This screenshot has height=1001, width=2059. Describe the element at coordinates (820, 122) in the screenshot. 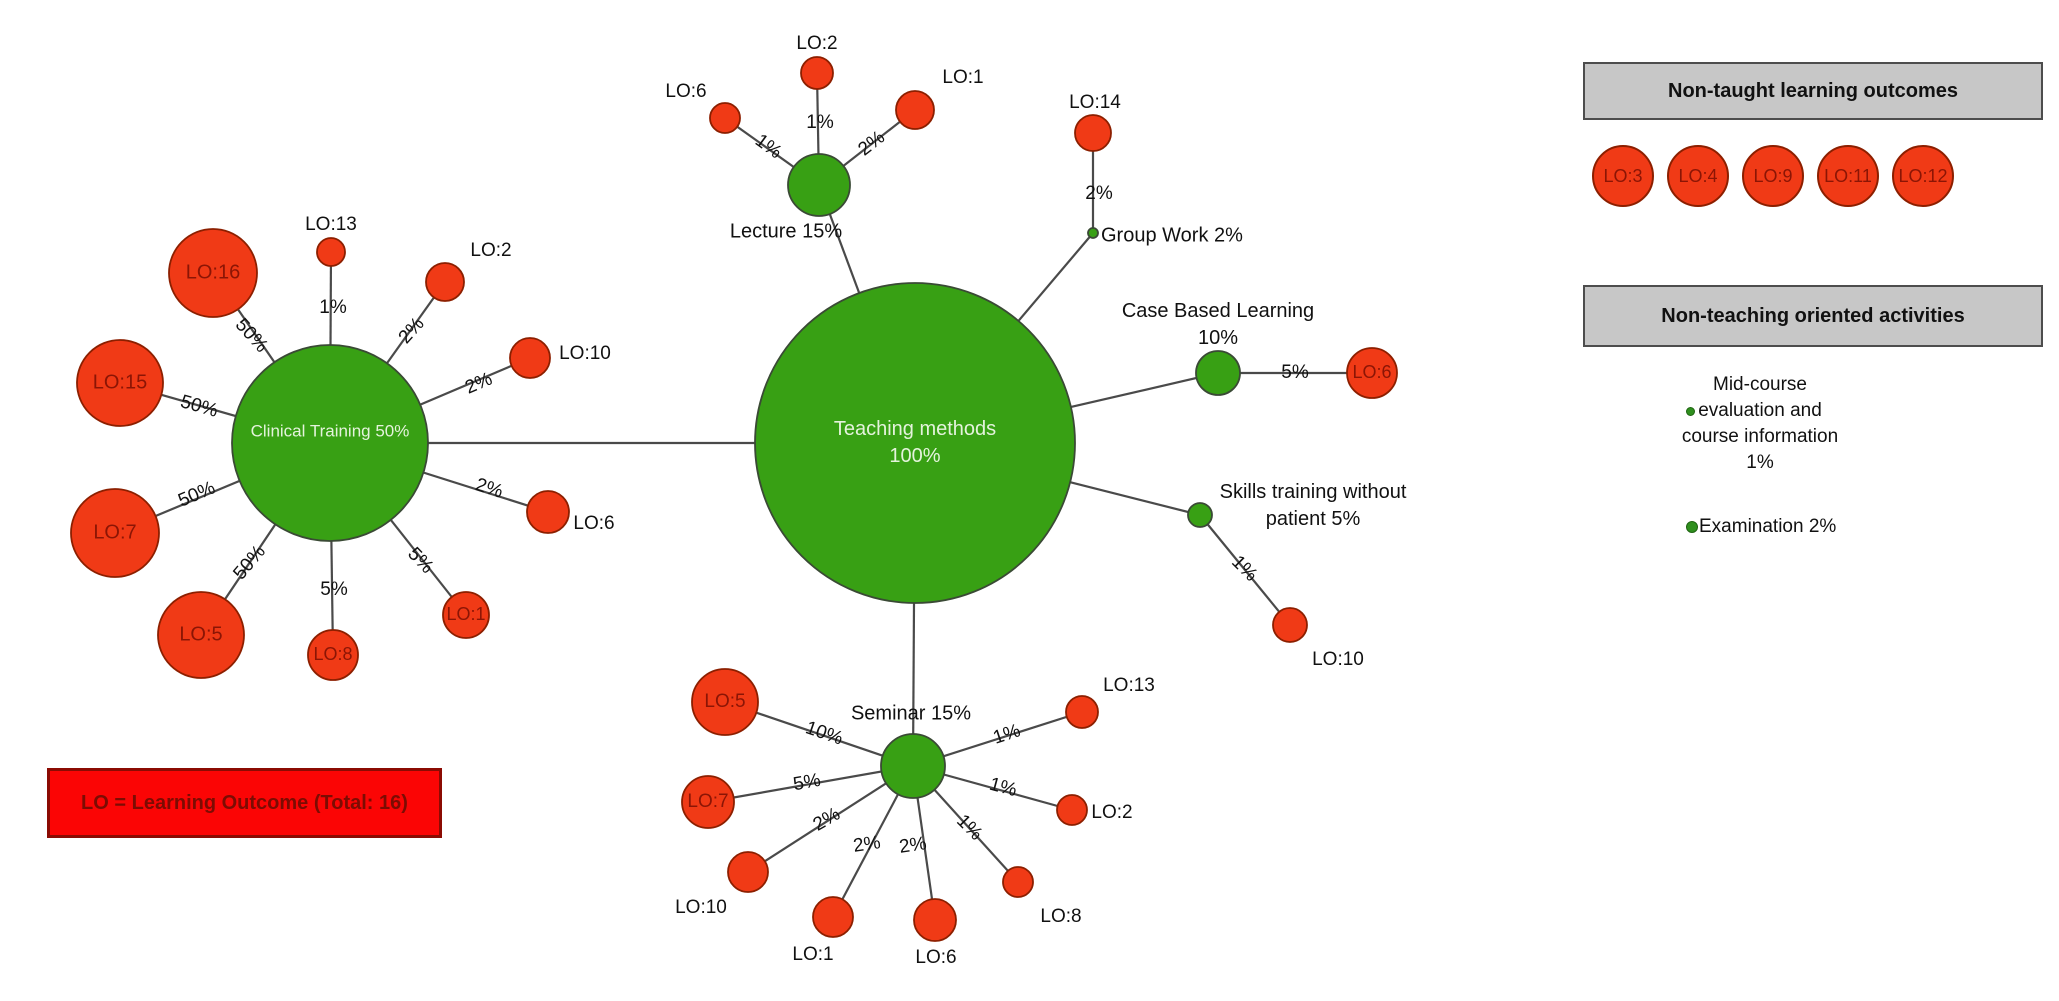

I see `edge-pct-lecture-le_lo2: 1%` at that location.